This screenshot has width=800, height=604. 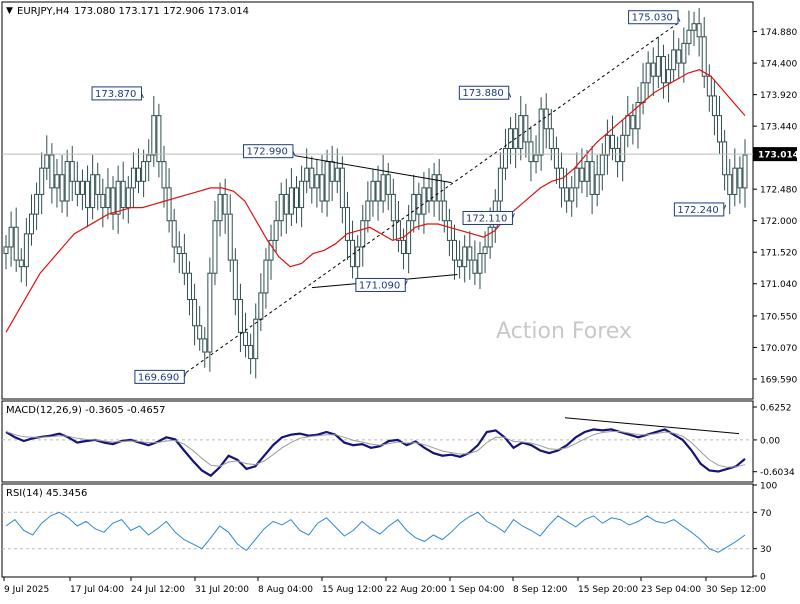 I want to click on rsi-line, so click(x=375, y=532).